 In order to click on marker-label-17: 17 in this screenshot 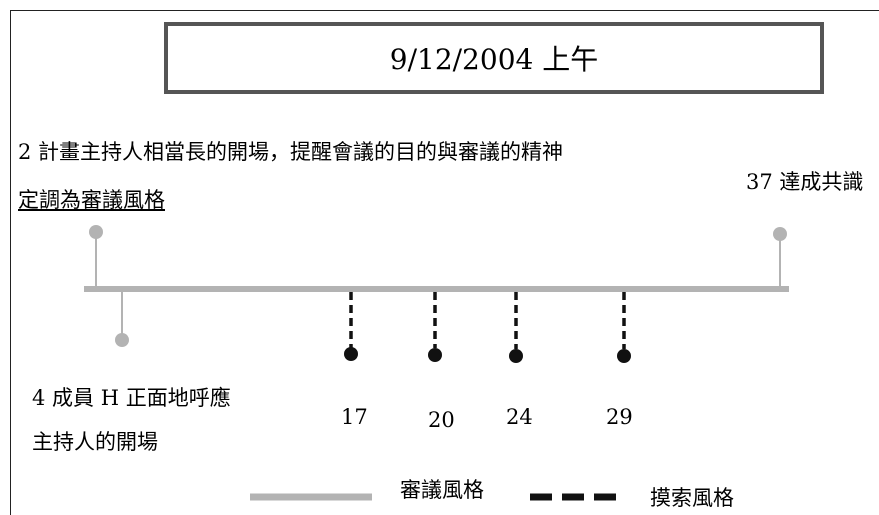, I will do `click(354, 417)`.